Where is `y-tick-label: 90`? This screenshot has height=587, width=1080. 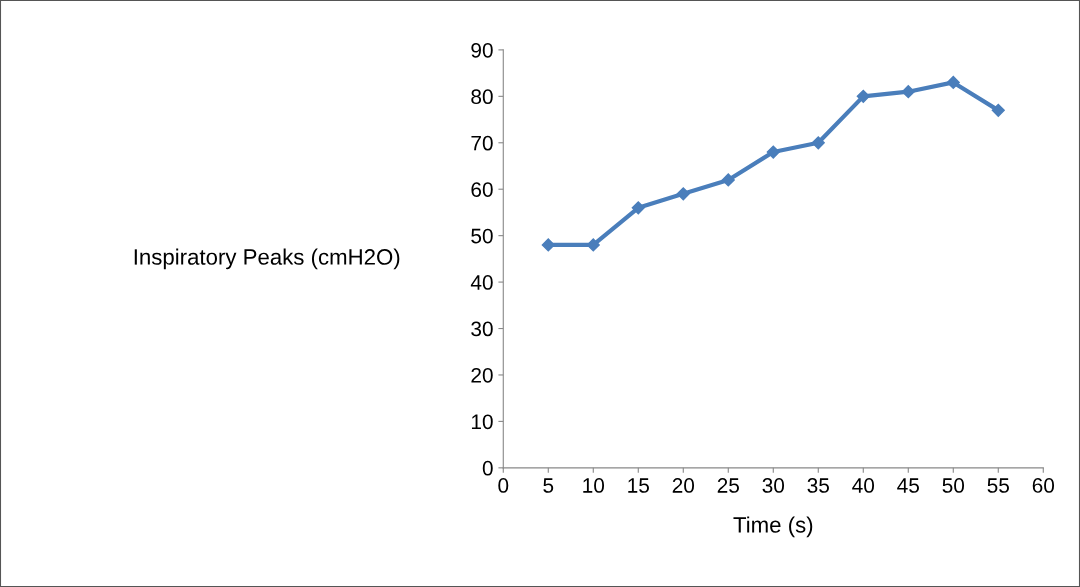
y-tick-label: 90 is located at coordinates (482, 50).